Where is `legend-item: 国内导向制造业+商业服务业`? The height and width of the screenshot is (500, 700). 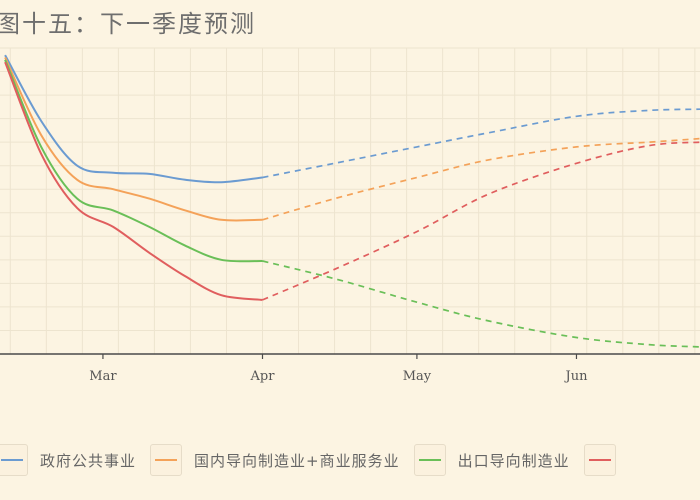
legend-item: 国内导向制造业+商业服务业 is located at coordinates (275, 460).